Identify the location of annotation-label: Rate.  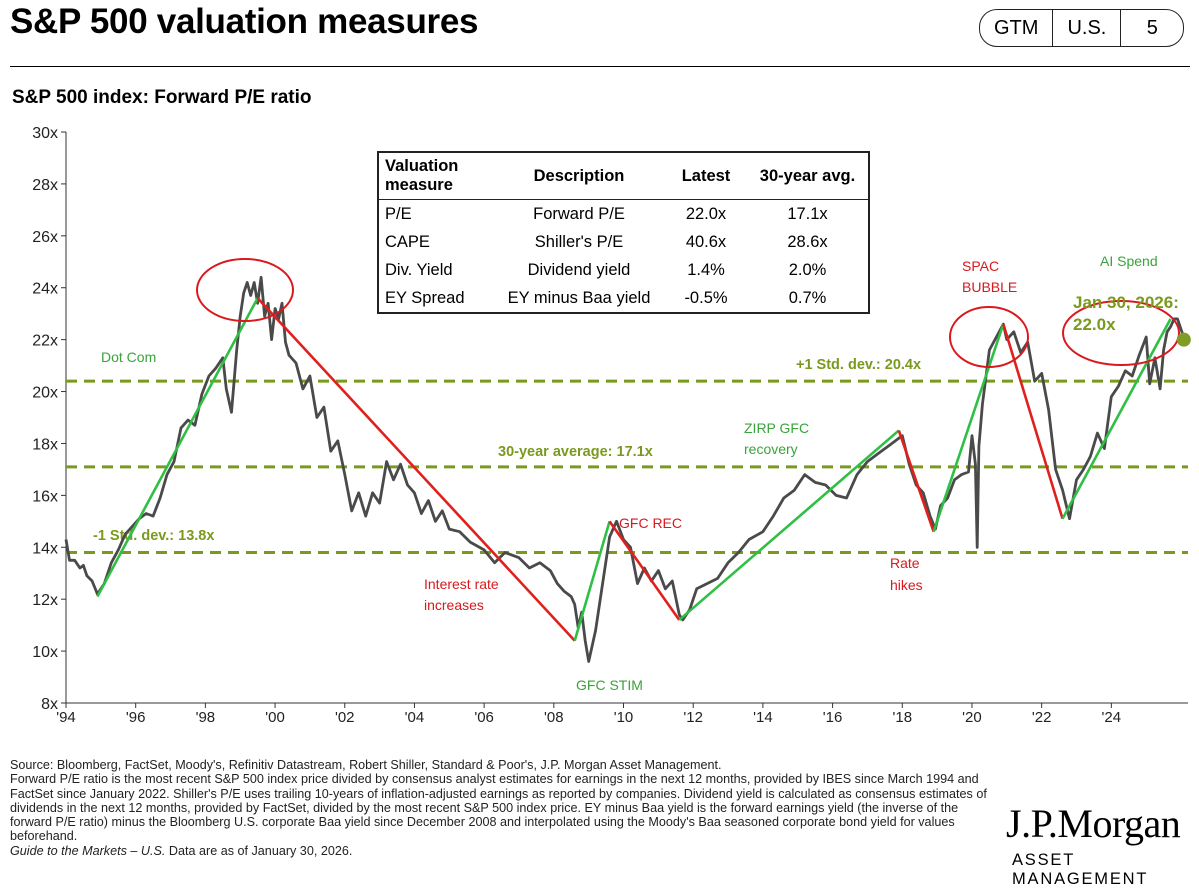
(905, 563).